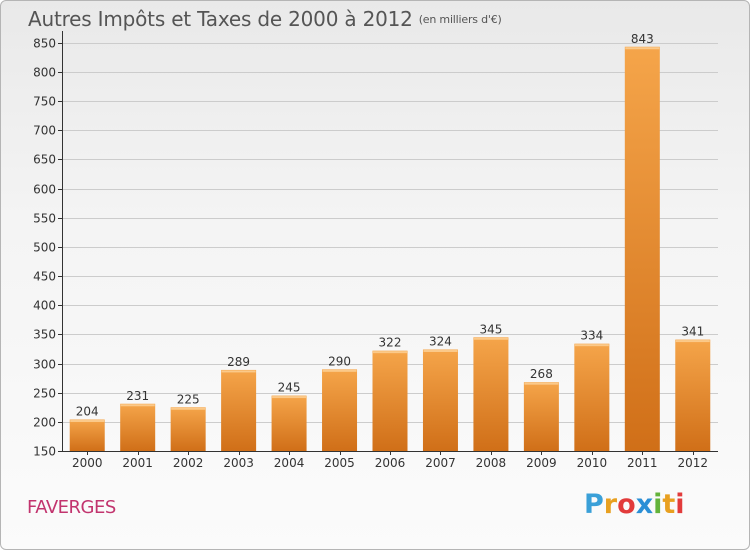 The height and width of the screenshot is (550, 750). I want to click on x-tick-label: 2004, so click(289, 463).